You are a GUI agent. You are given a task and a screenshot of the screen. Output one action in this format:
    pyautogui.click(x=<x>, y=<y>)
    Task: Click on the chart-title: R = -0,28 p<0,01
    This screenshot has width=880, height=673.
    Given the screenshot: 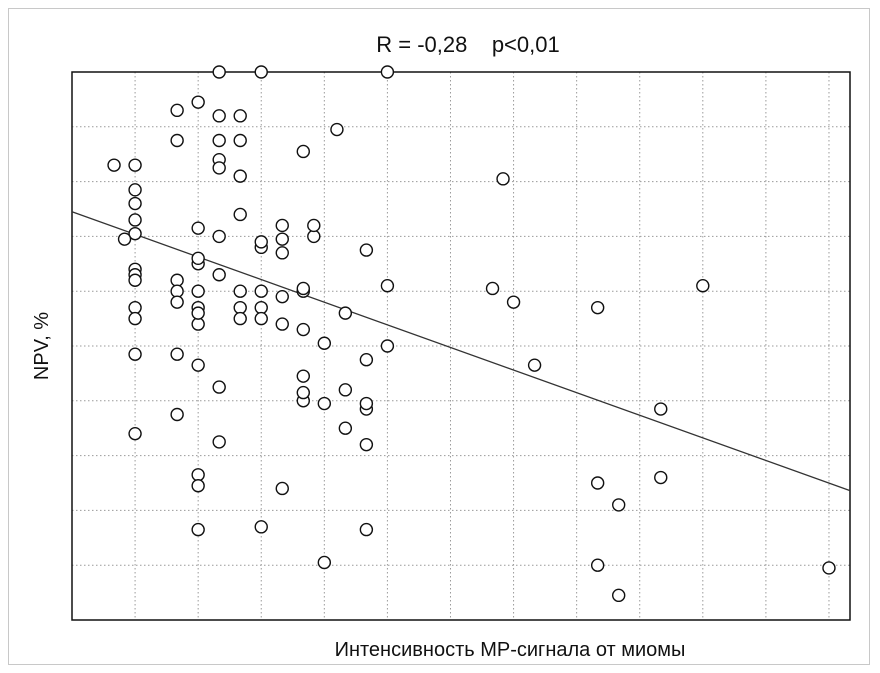 What is the action you would take?
    pyautogui.click(x=467, y=44)
    